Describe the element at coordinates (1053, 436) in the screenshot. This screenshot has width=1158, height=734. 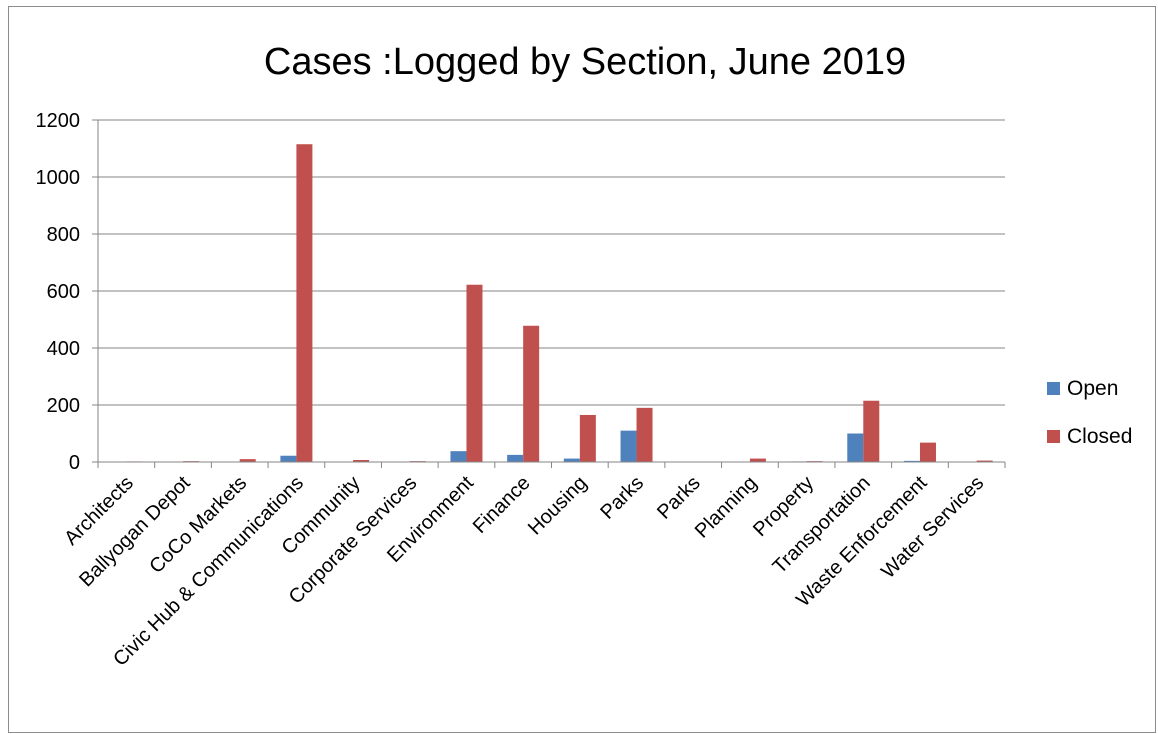
I see `legend-swatch-closed` at that location.